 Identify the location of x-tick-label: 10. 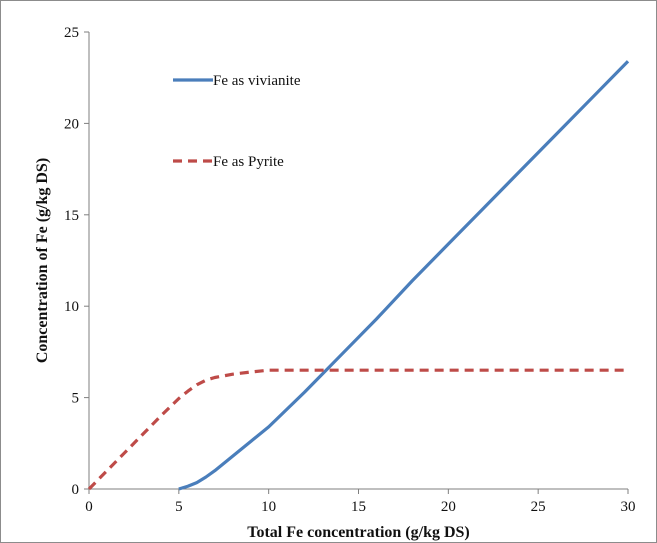
(268, 507).